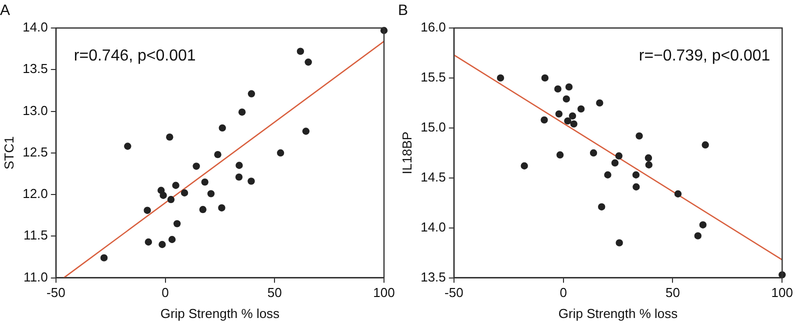 This screenshot has height=324, width=796. I want to click on y-axis-title: STC1, so click(8, 153).